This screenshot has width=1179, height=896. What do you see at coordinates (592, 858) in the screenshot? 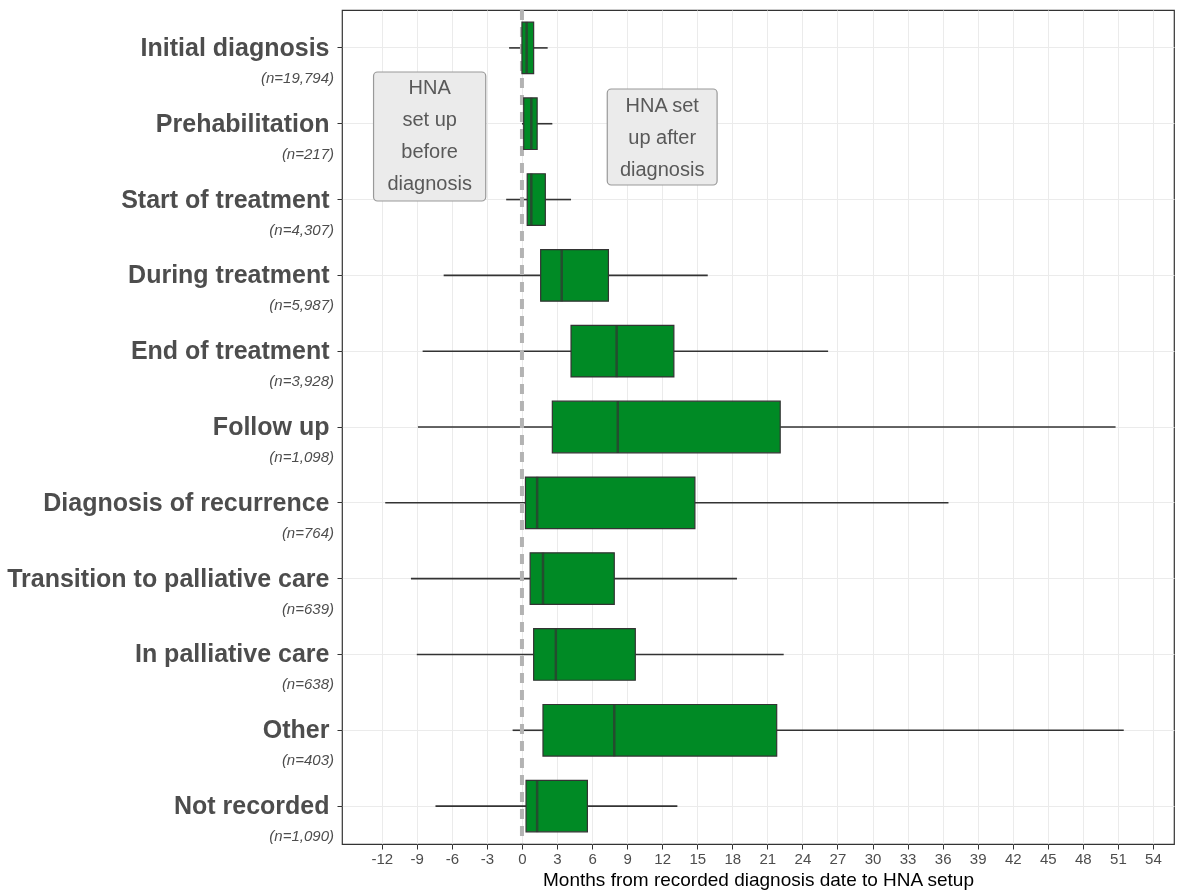
I see `x-tick-label: 6` at bounding box center [592, 858].